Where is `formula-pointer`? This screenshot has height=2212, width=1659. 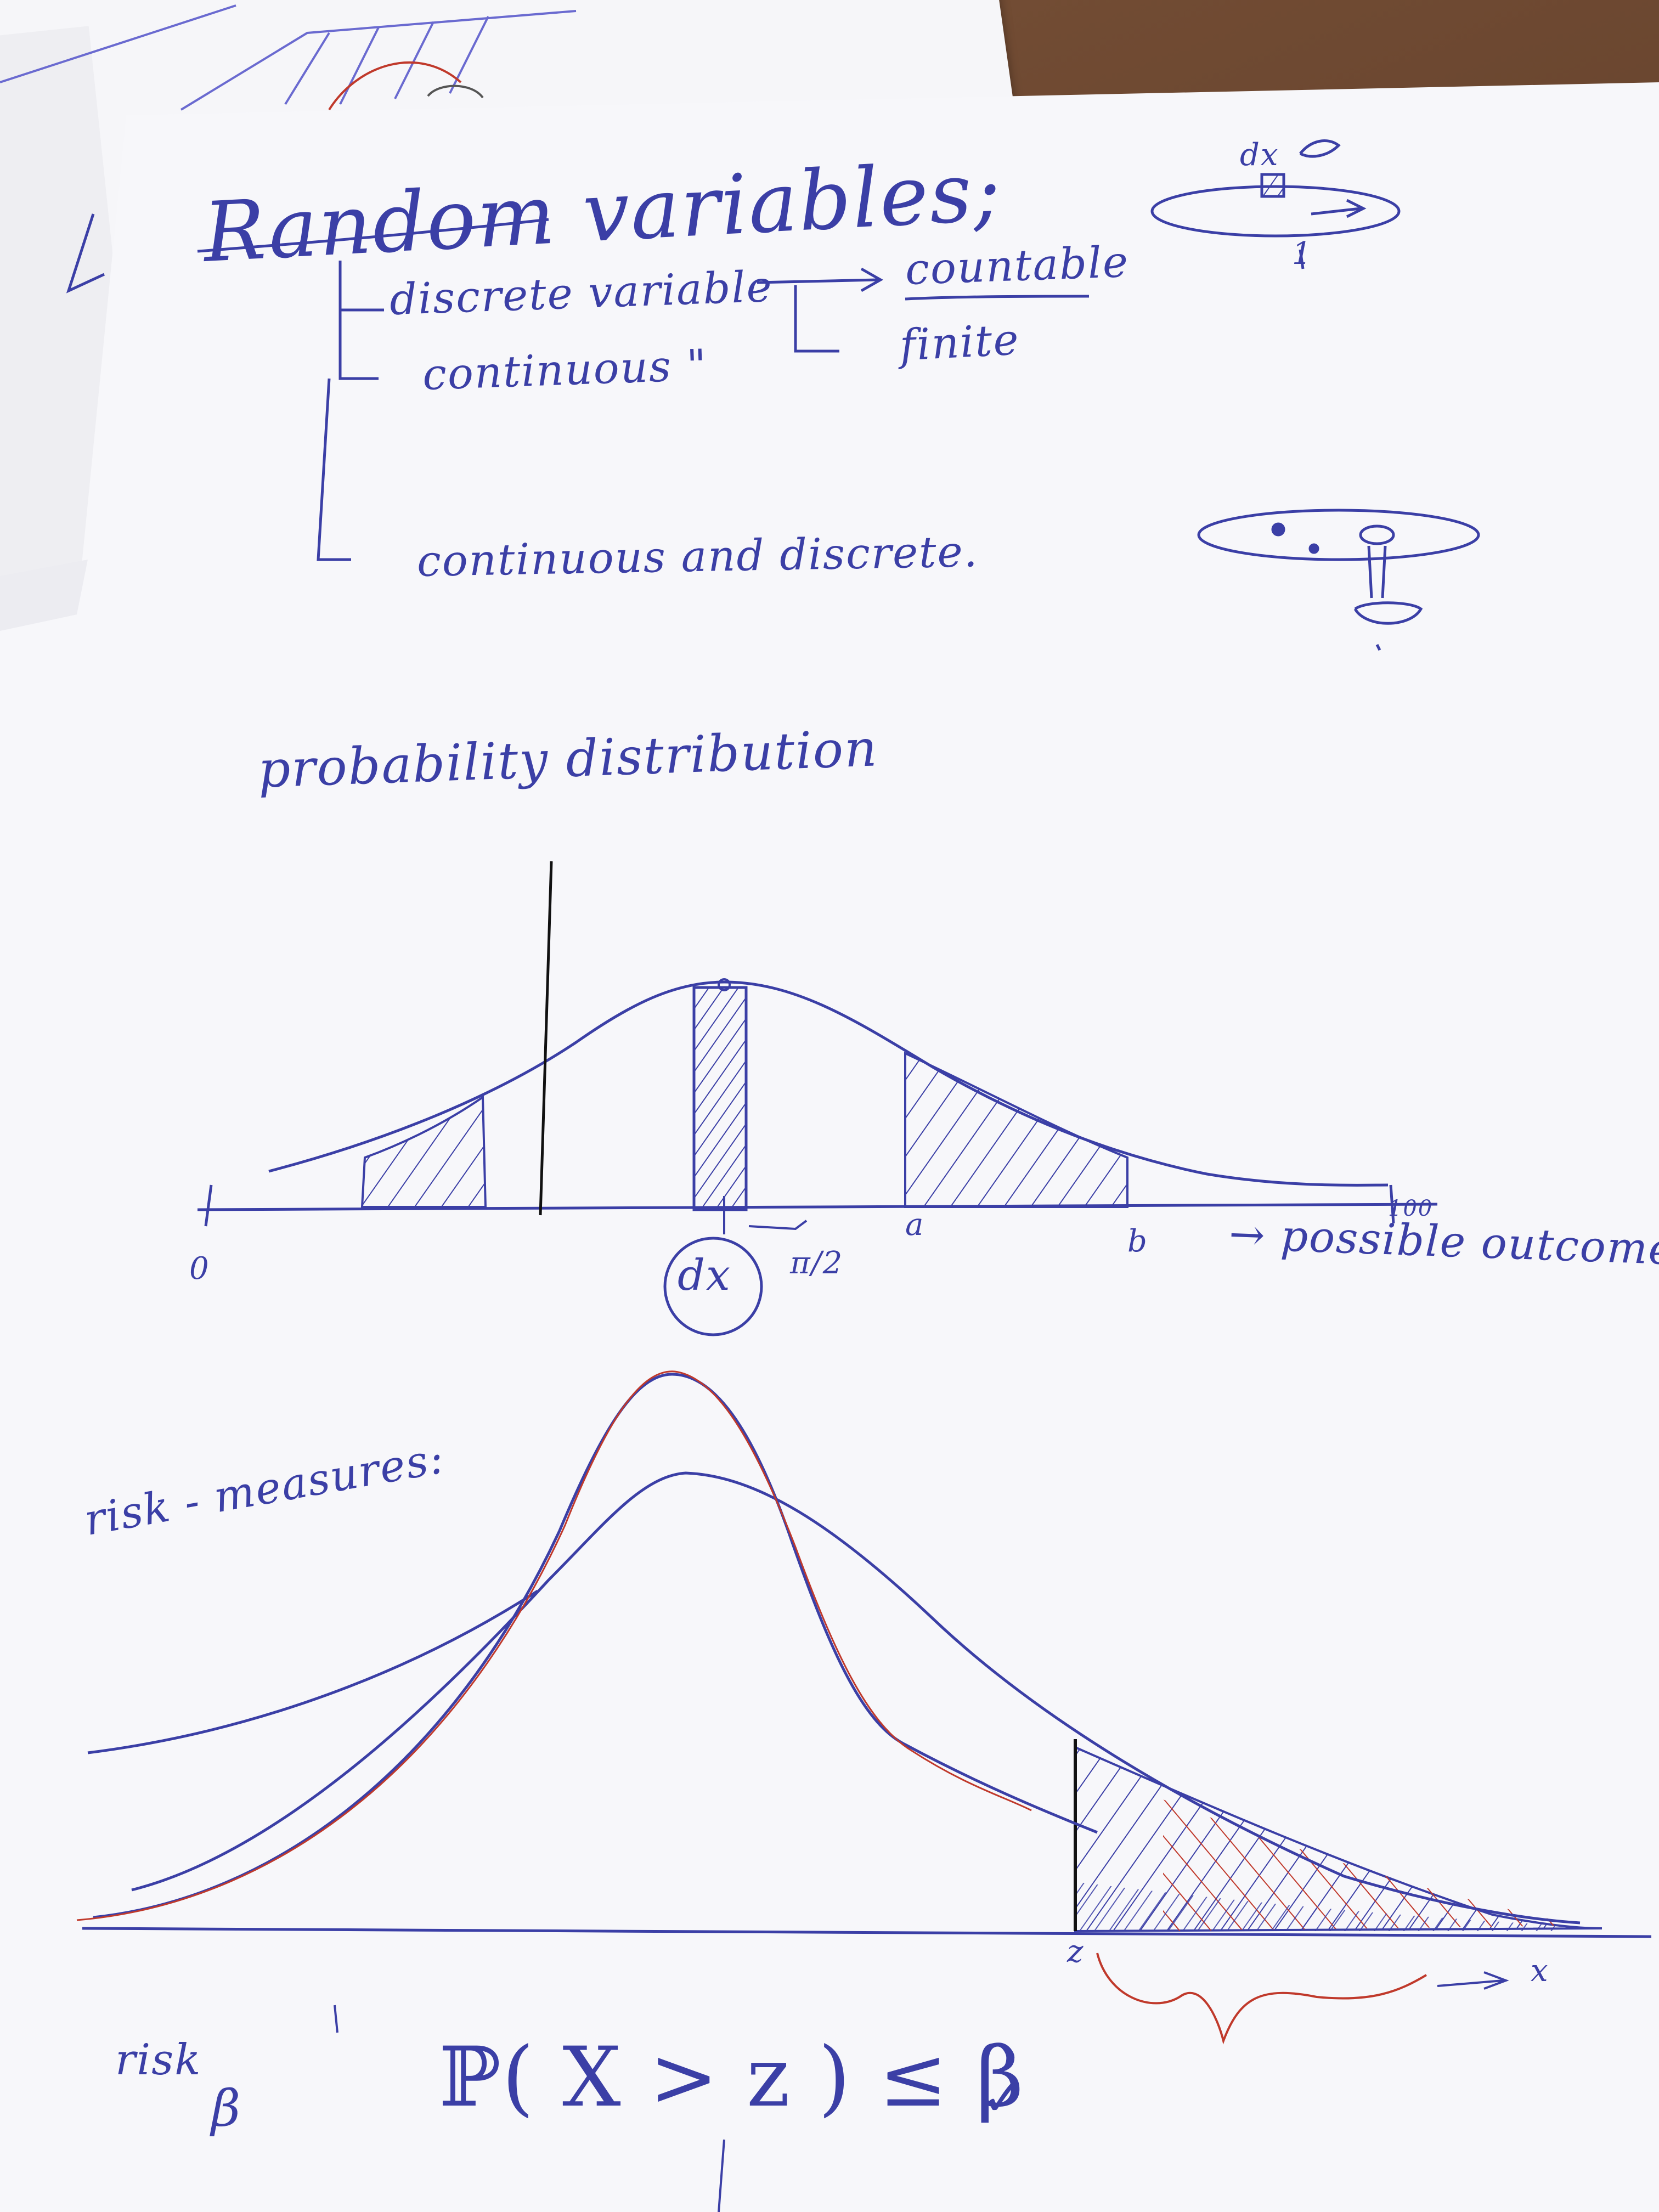 formula-pointer is located at coordinates (721, 2175).